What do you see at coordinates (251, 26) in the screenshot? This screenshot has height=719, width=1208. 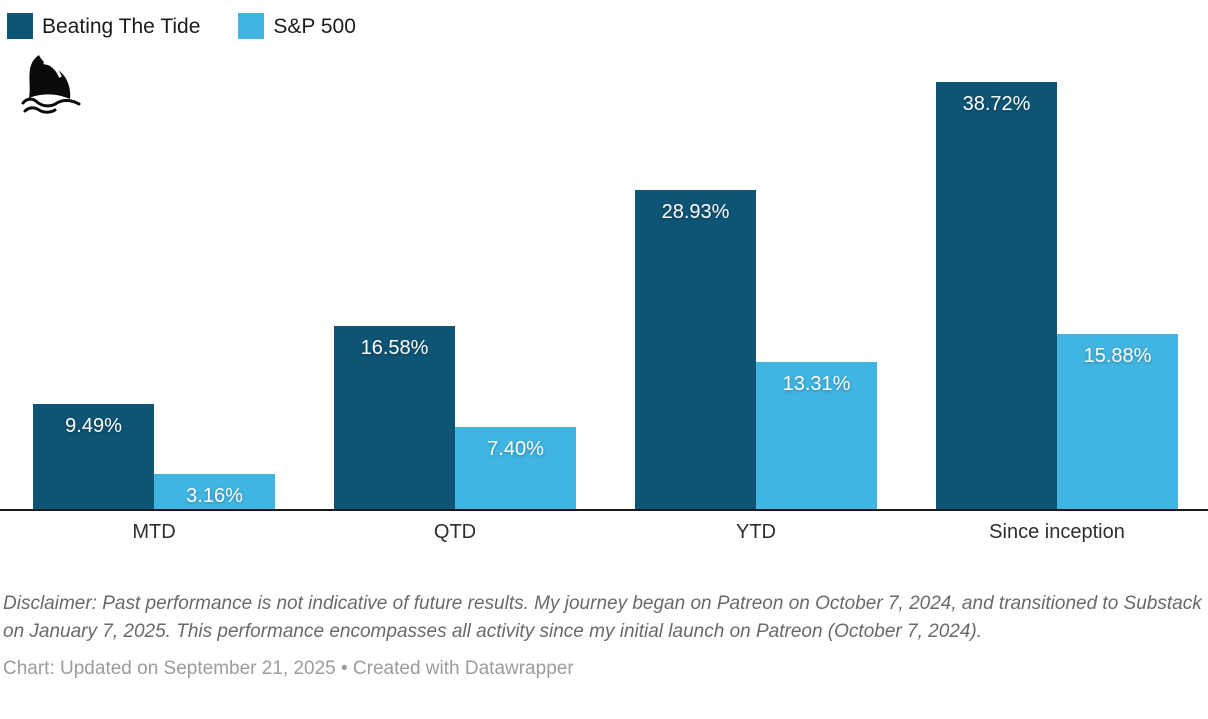 I see `legend-swatch-sp500` at bounding box center [251, 26].